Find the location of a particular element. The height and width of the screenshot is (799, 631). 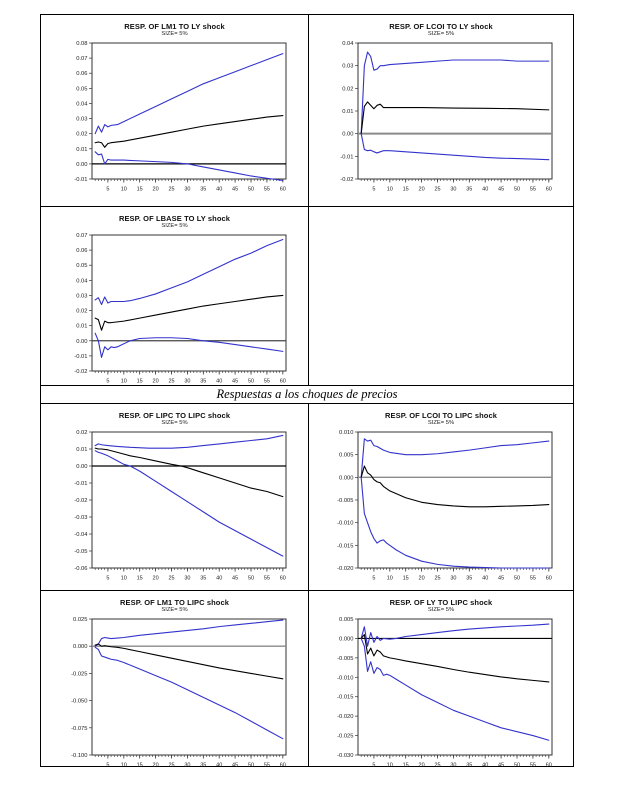

svg-text: 15 is located at coordinates (139, 382).